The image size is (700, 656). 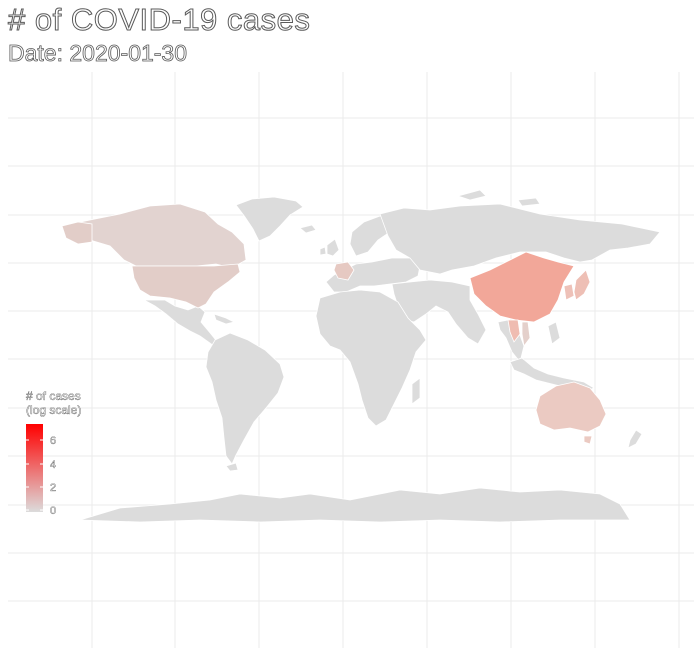 I want to click on region-china, so click(x=522, y=287).